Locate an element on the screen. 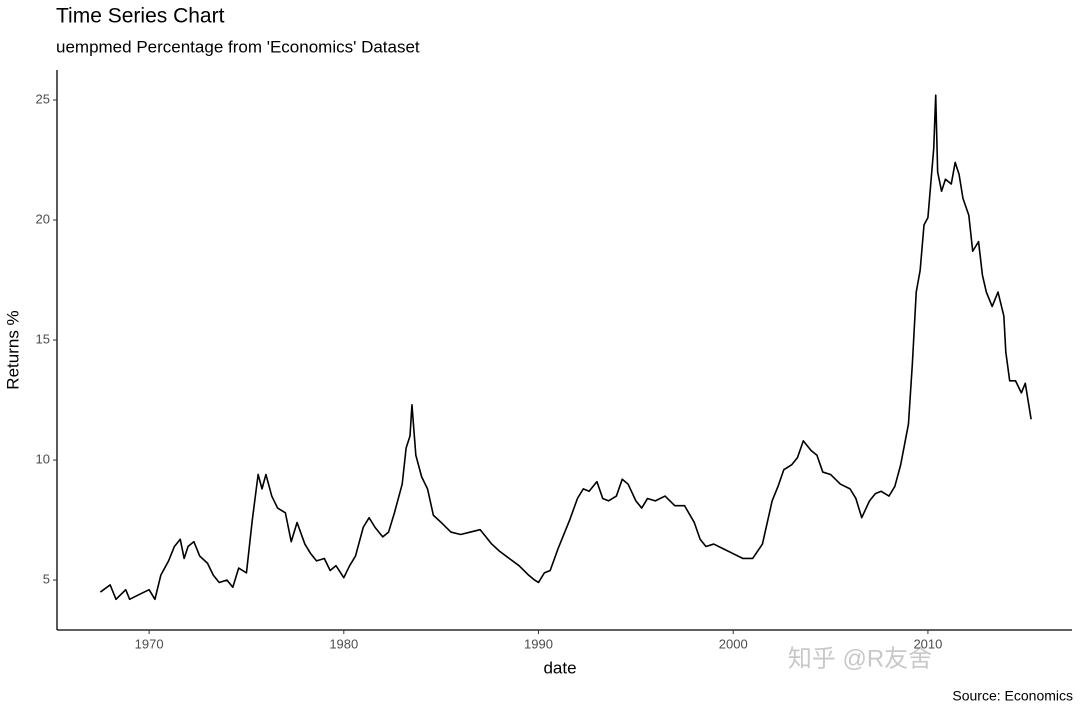 This screenshot has width=1080, height=710. x-tick-label: 2000 is located at coordinates (733, 643).